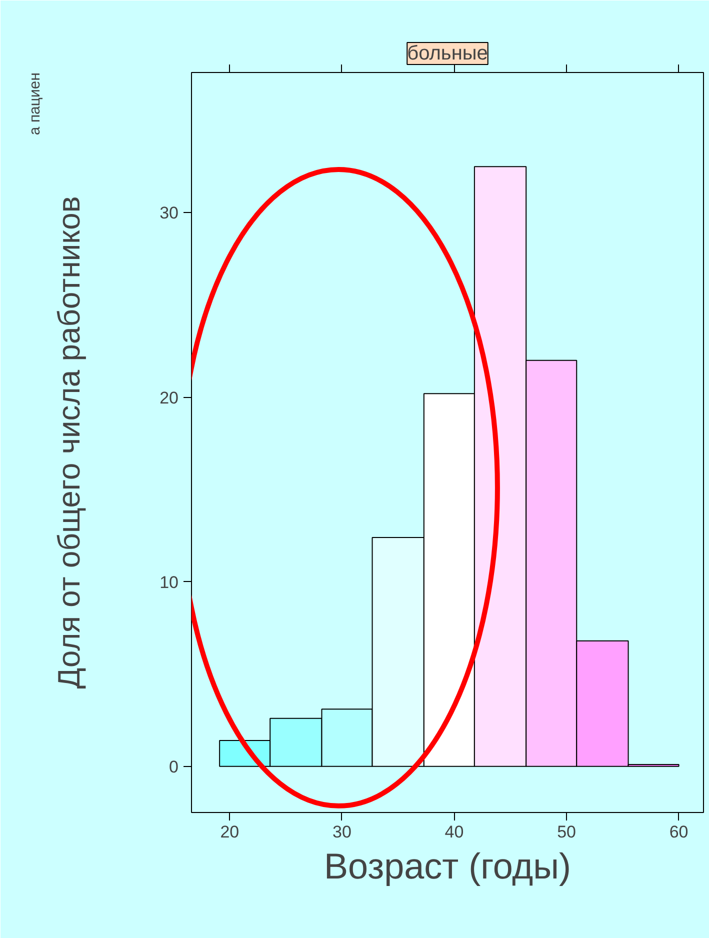  What do you see at coordinates (230, 832) in the screenshot?
I see `x-tick-label: 20` at bounding box center [230, 832].